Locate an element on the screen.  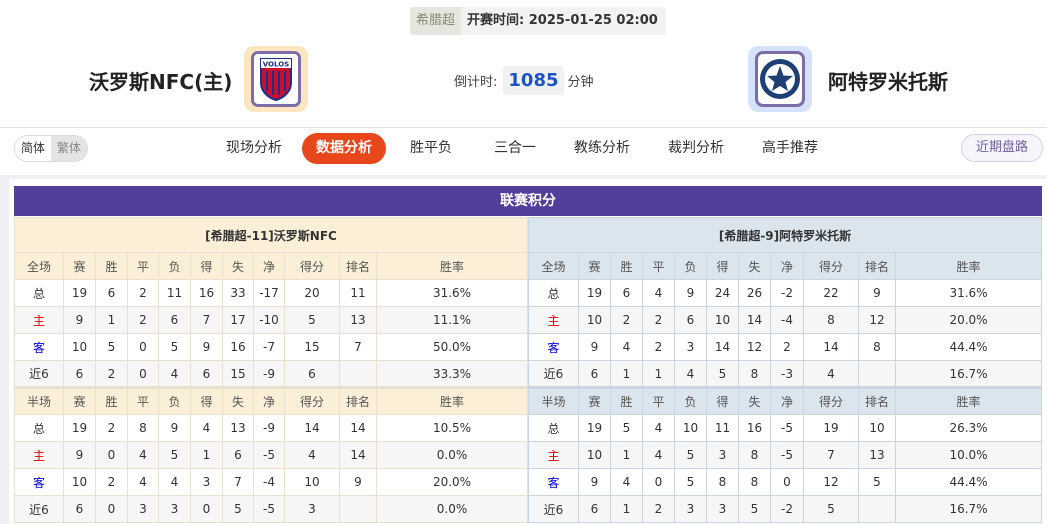
cell: 16 is located at coordinates (238, 347).